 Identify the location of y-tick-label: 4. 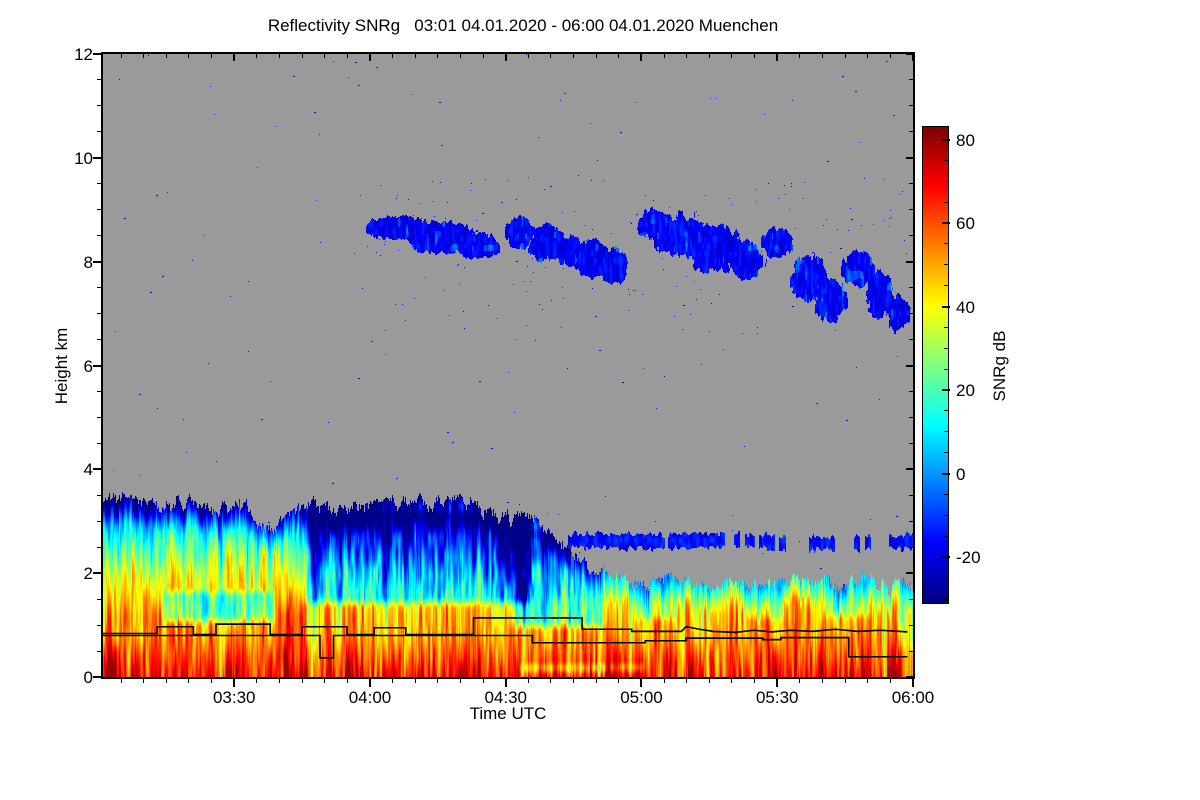
(88, 470).